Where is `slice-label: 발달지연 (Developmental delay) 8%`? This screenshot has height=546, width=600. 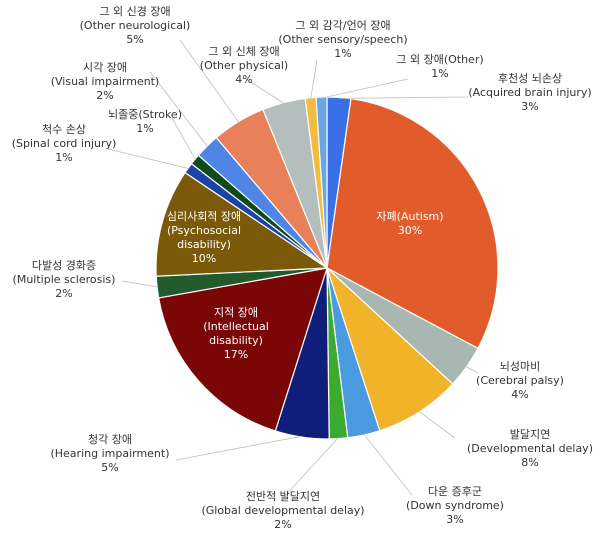
slice-label: 발달지연 (Developmental delay) 8% is located at coordinates (530, 448).